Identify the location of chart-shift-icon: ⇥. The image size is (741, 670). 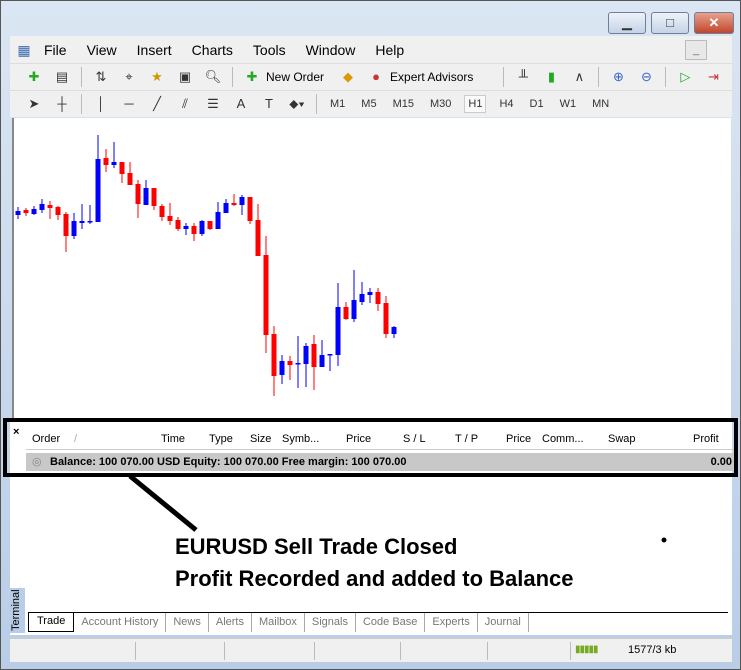
(713, 76).